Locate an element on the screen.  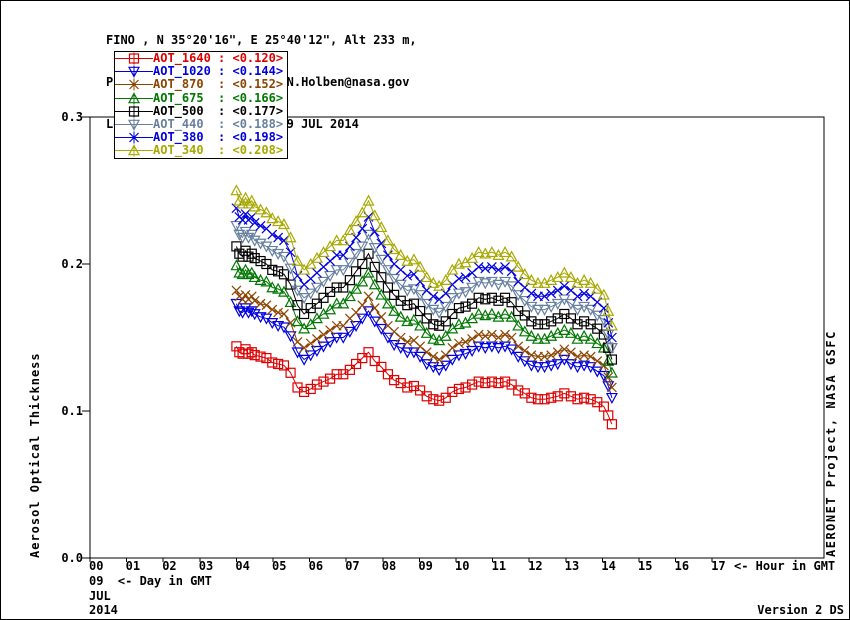
legend-row-aot_500: AOT_500 : <0.177> is located at coordinates (201, 110).